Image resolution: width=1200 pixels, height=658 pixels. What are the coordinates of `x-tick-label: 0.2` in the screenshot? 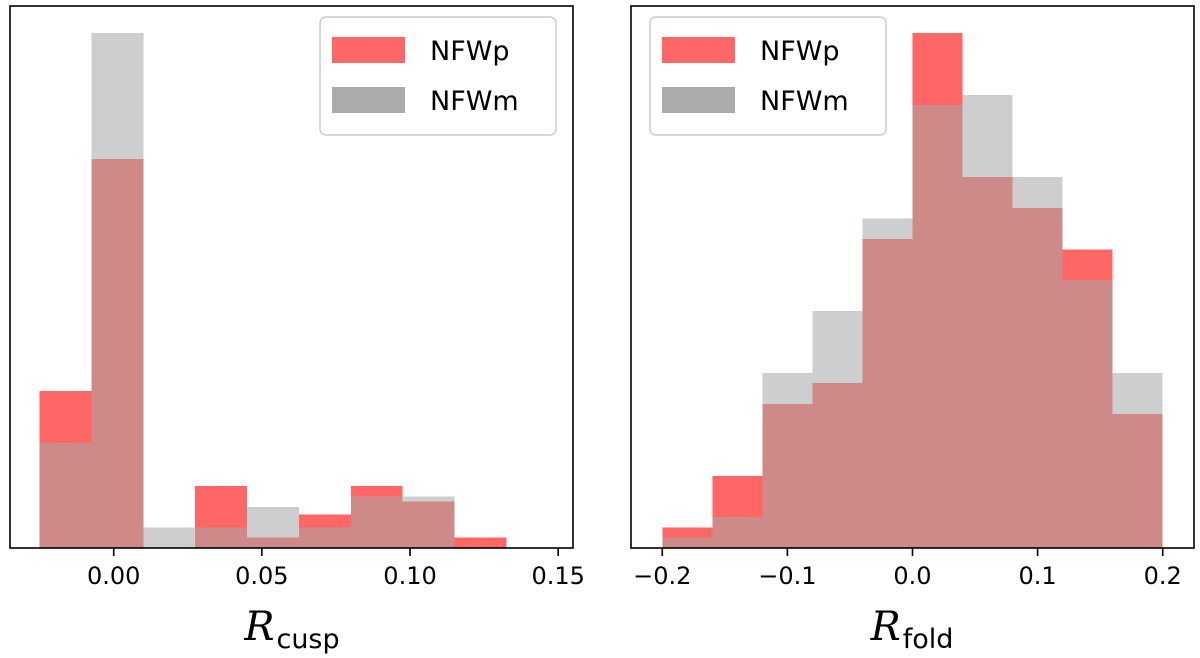 It's located at (1163, 576).